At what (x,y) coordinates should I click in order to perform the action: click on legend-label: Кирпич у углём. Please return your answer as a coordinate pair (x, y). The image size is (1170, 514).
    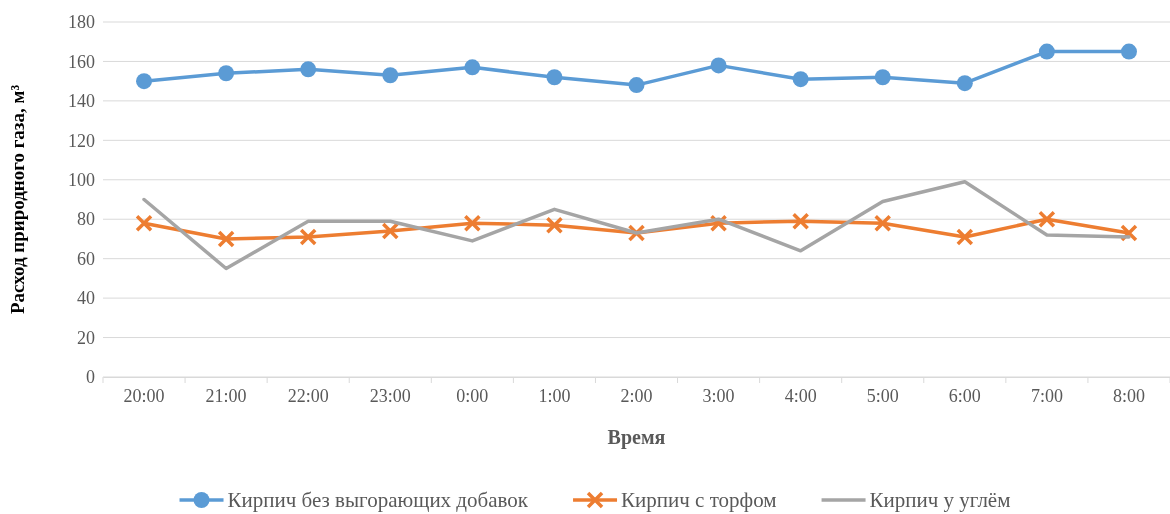
    Looking at the image, I should click on (940, 500).